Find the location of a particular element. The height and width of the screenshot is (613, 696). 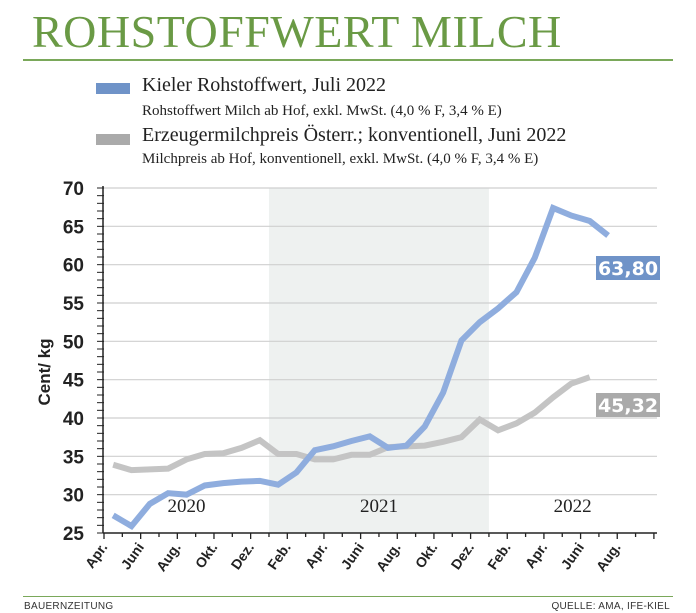

end-value-label: 63,80 is located at coordinates (628, 269).